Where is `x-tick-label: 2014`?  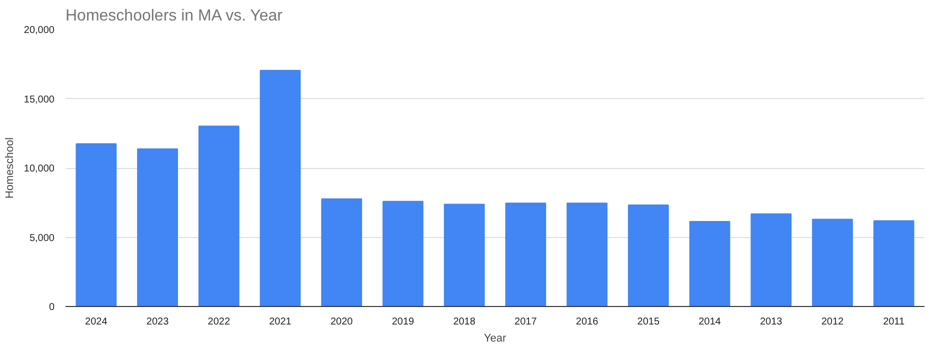 x-tick-label: 2014 is located at coordinates (710, 322).